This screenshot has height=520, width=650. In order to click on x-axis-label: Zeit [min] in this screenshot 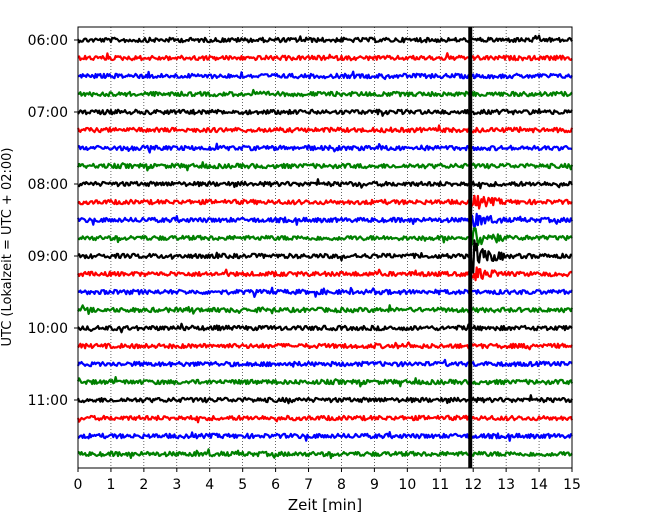, I will do `click(325, 505)`.